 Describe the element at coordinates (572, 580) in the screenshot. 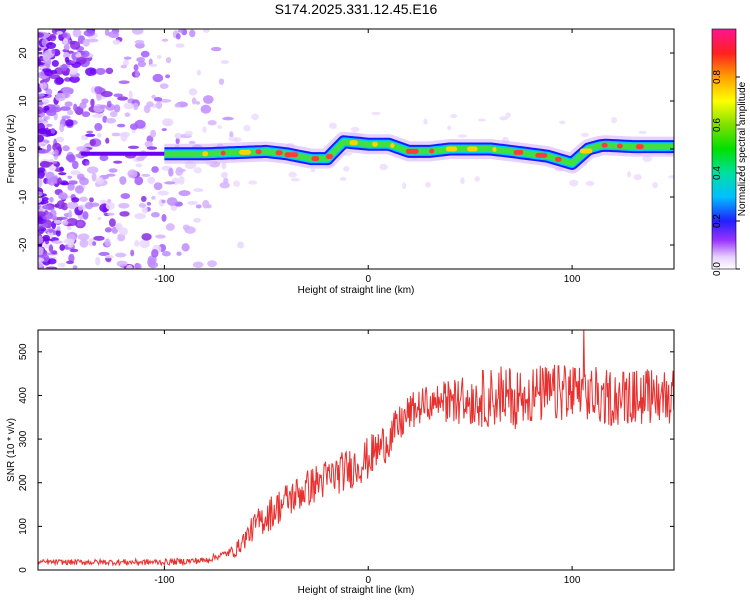

I see `x-tick-label: 100` at that location.